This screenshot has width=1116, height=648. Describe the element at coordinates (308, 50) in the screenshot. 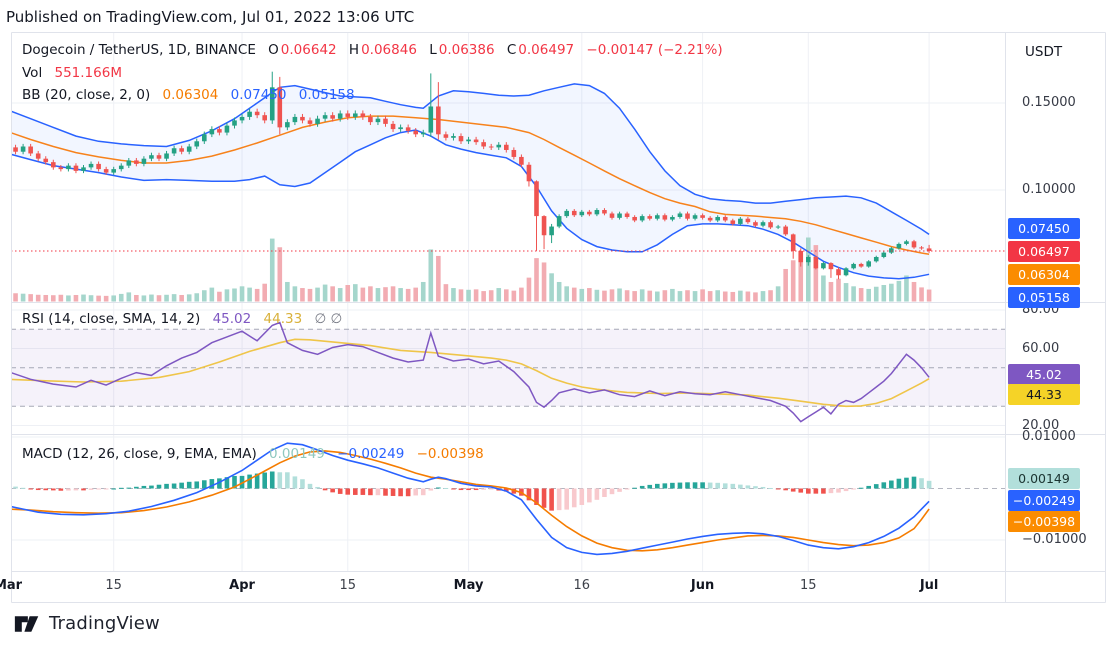

I see `open-value: 0.06642` at that location.